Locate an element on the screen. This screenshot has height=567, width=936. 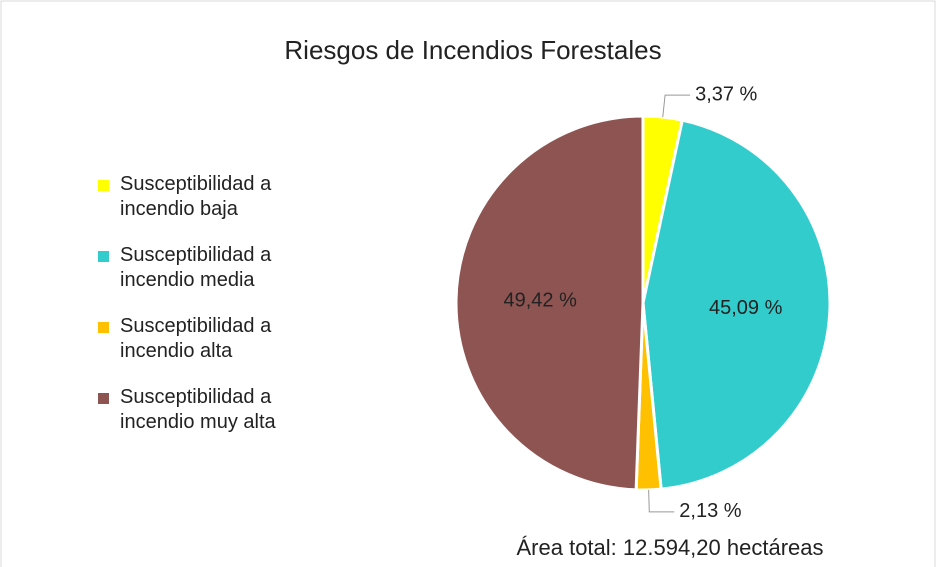
data-label: 2,13 % is located at coordinates (710, 511).